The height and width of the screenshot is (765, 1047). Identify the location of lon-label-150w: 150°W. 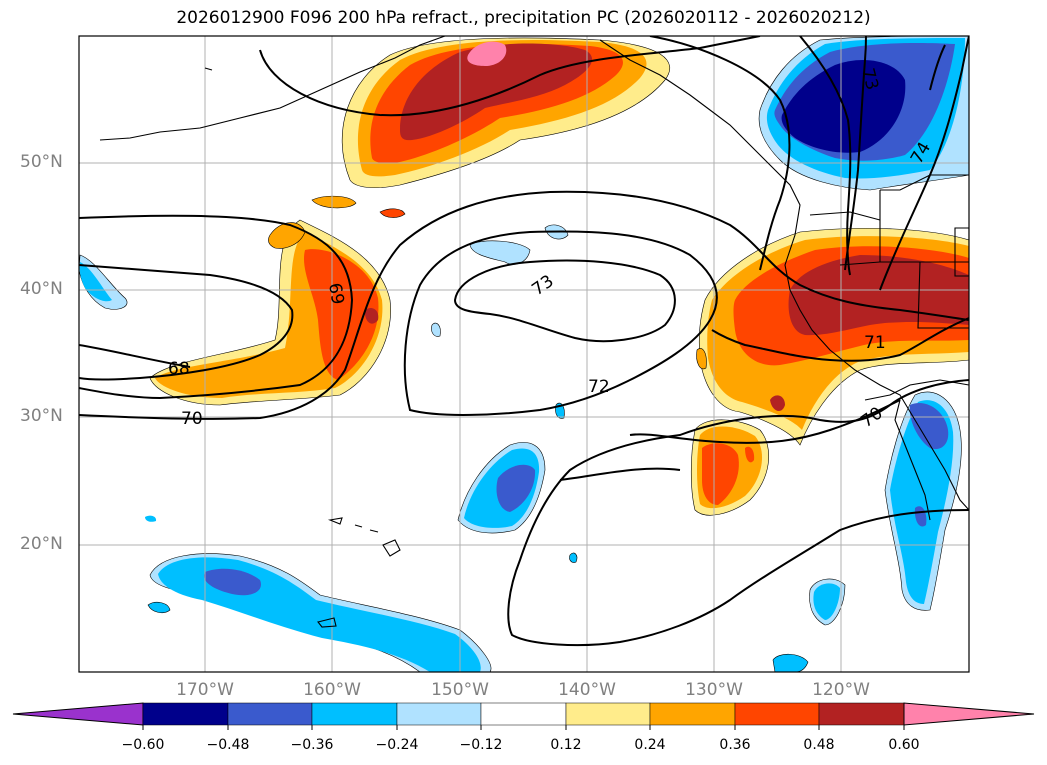
(460, 690).